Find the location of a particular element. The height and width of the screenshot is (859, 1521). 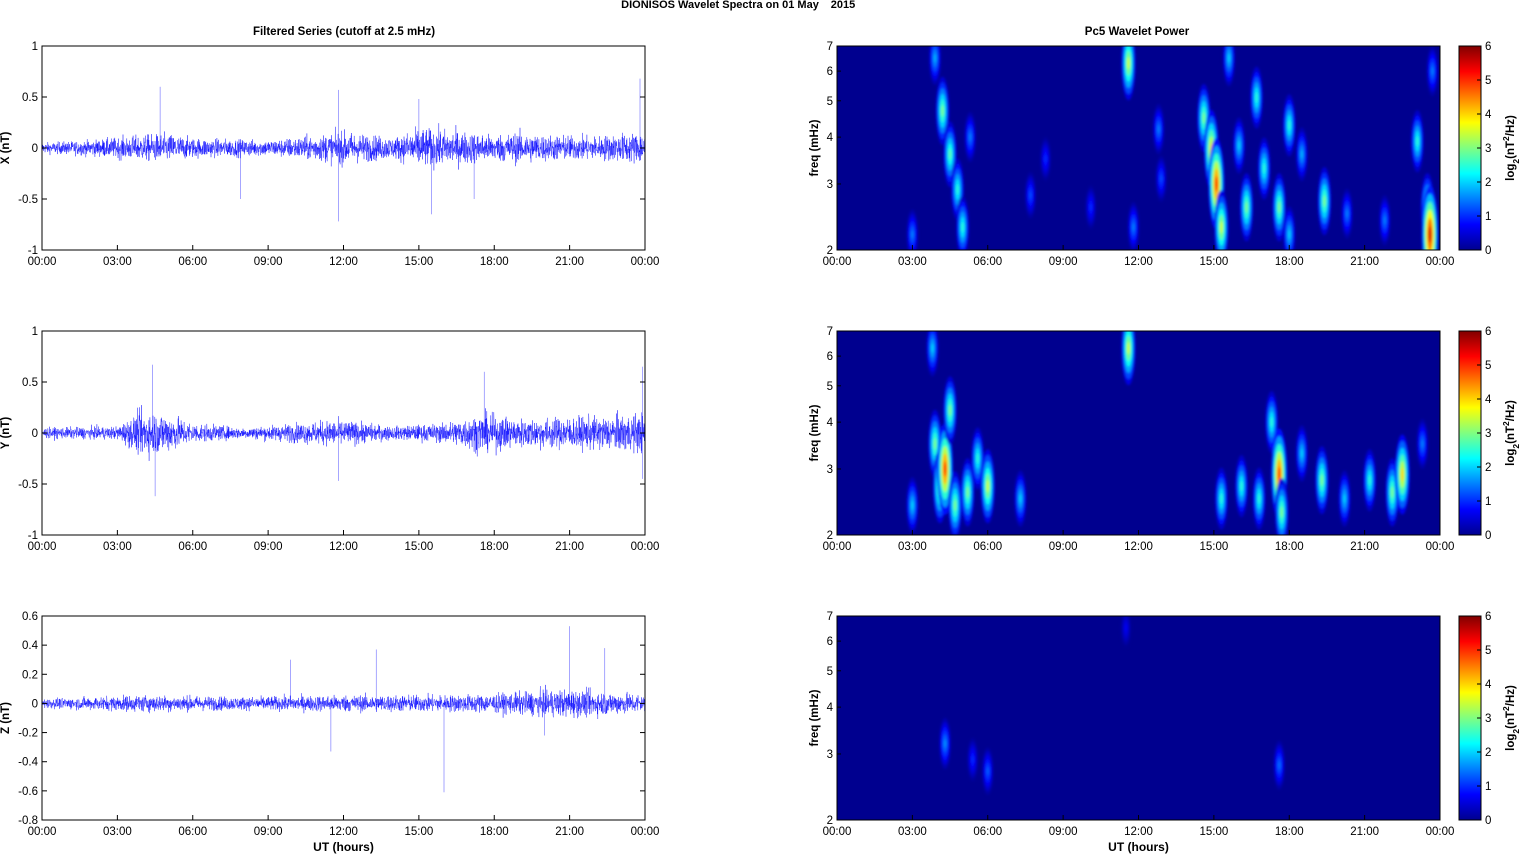

series-trace is located at coordinates (343, 709).